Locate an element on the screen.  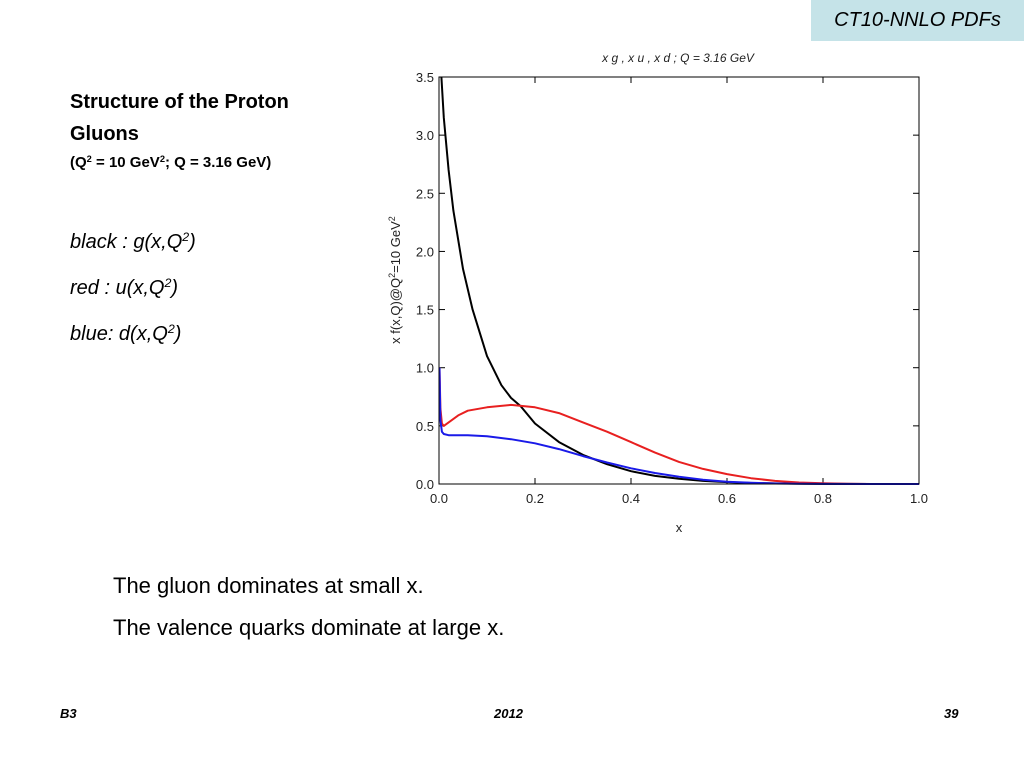
x-tick-label: 0.4 is located at coordinates (631, 498).